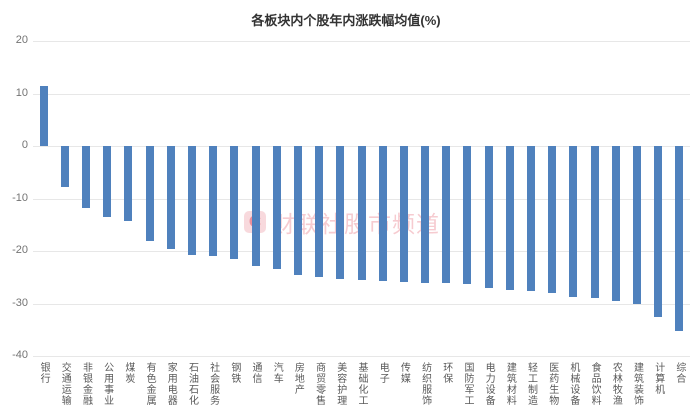  What do you see at coordinates (573, 384) in the screenshot?
I see `category-label: 机械设备` at bounding box center [573, 384].